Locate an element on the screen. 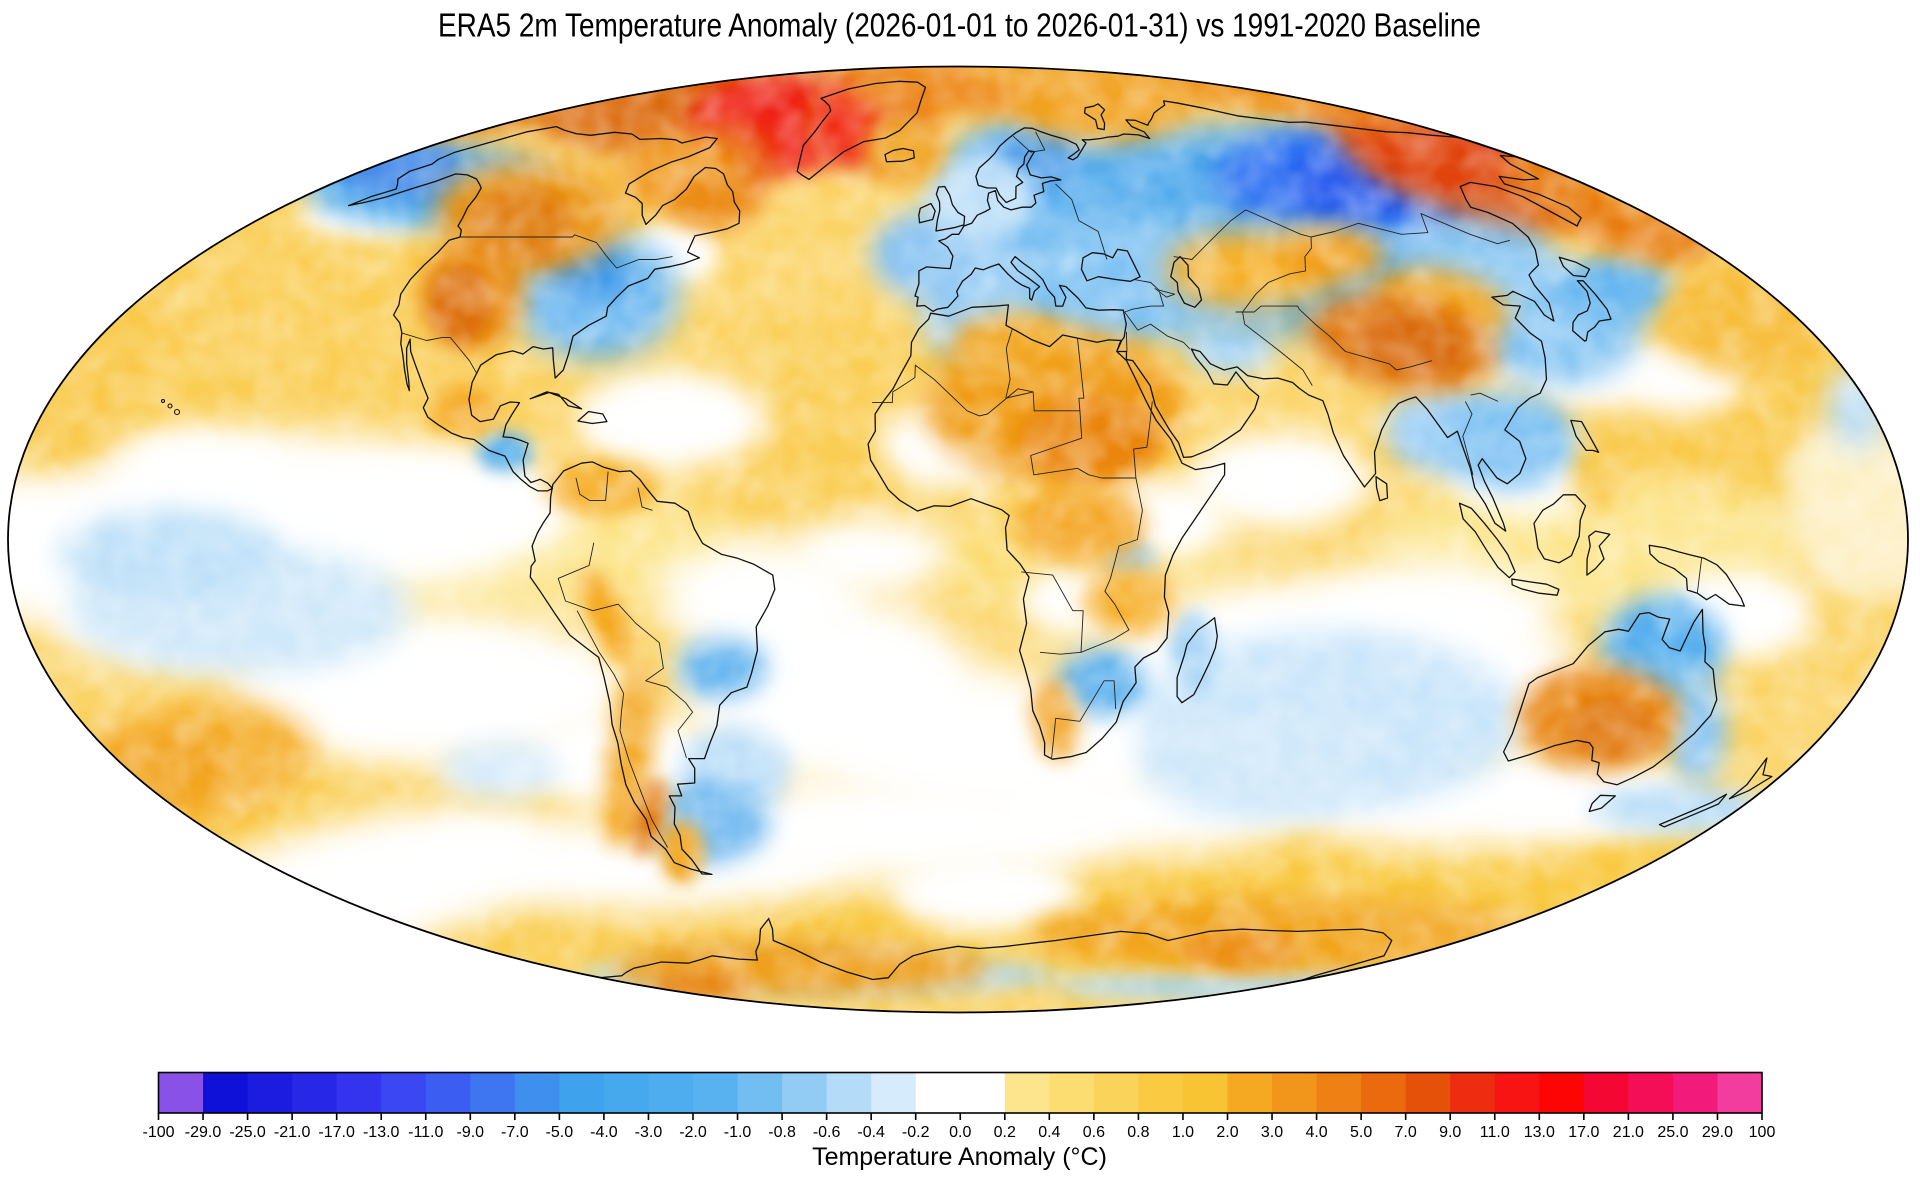  svg-text: -21.0 is located at coordinates (292, 1132).